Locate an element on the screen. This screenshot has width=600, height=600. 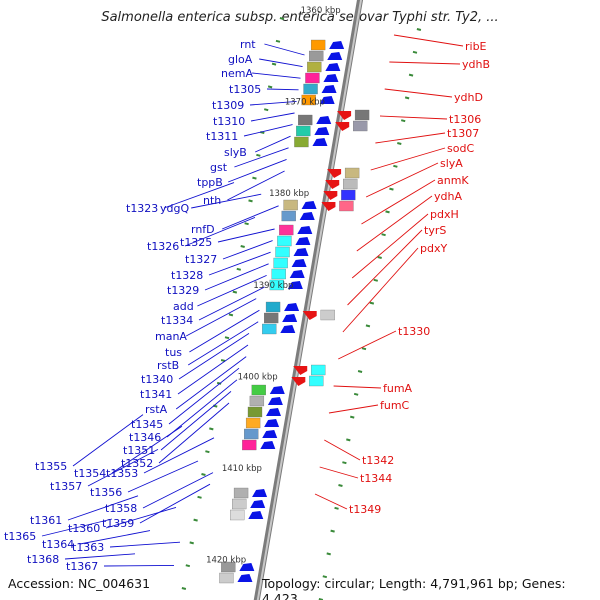
gene-label: ydhB is located at coordinates (476, 64).